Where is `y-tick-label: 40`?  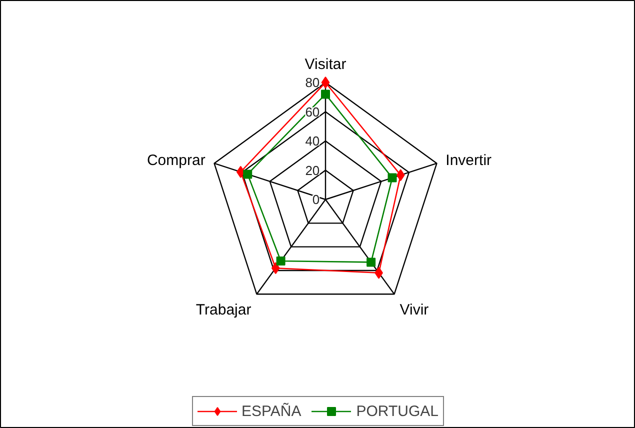 y-tick-label: 40 is located at coordinates (312, 141).